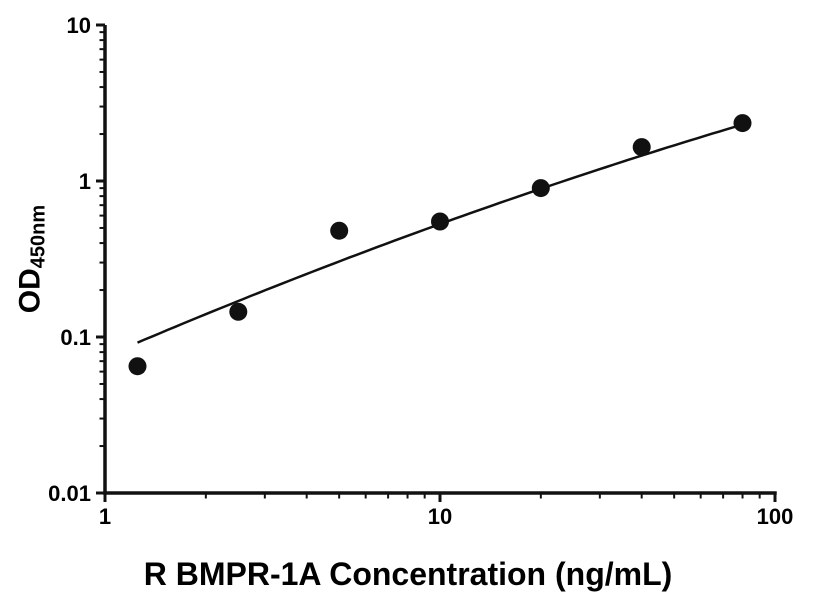 This screenshot has width=816, height=612. I want to click on y-tick-label: 0.1, so click(75, 337).